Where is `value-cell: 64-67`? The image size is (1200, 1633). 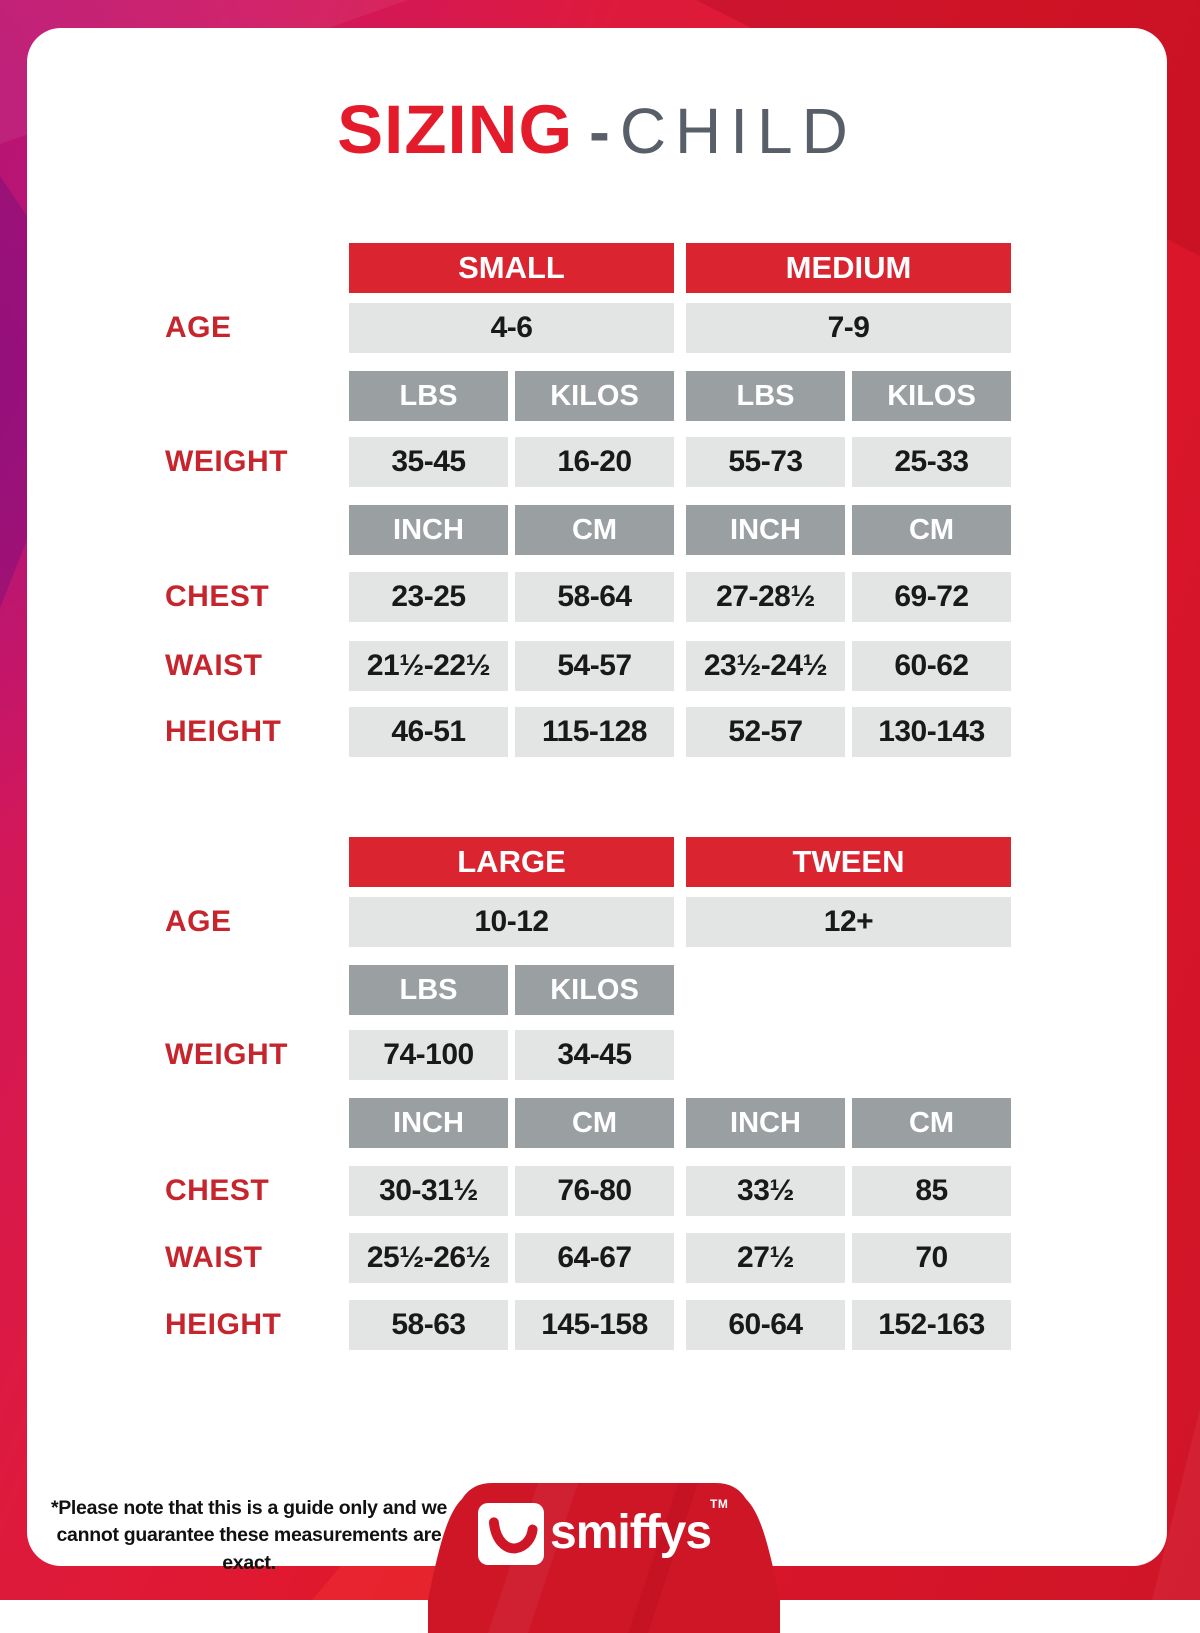 value-cell: 64-67 is located at coordinates (594, 1258).